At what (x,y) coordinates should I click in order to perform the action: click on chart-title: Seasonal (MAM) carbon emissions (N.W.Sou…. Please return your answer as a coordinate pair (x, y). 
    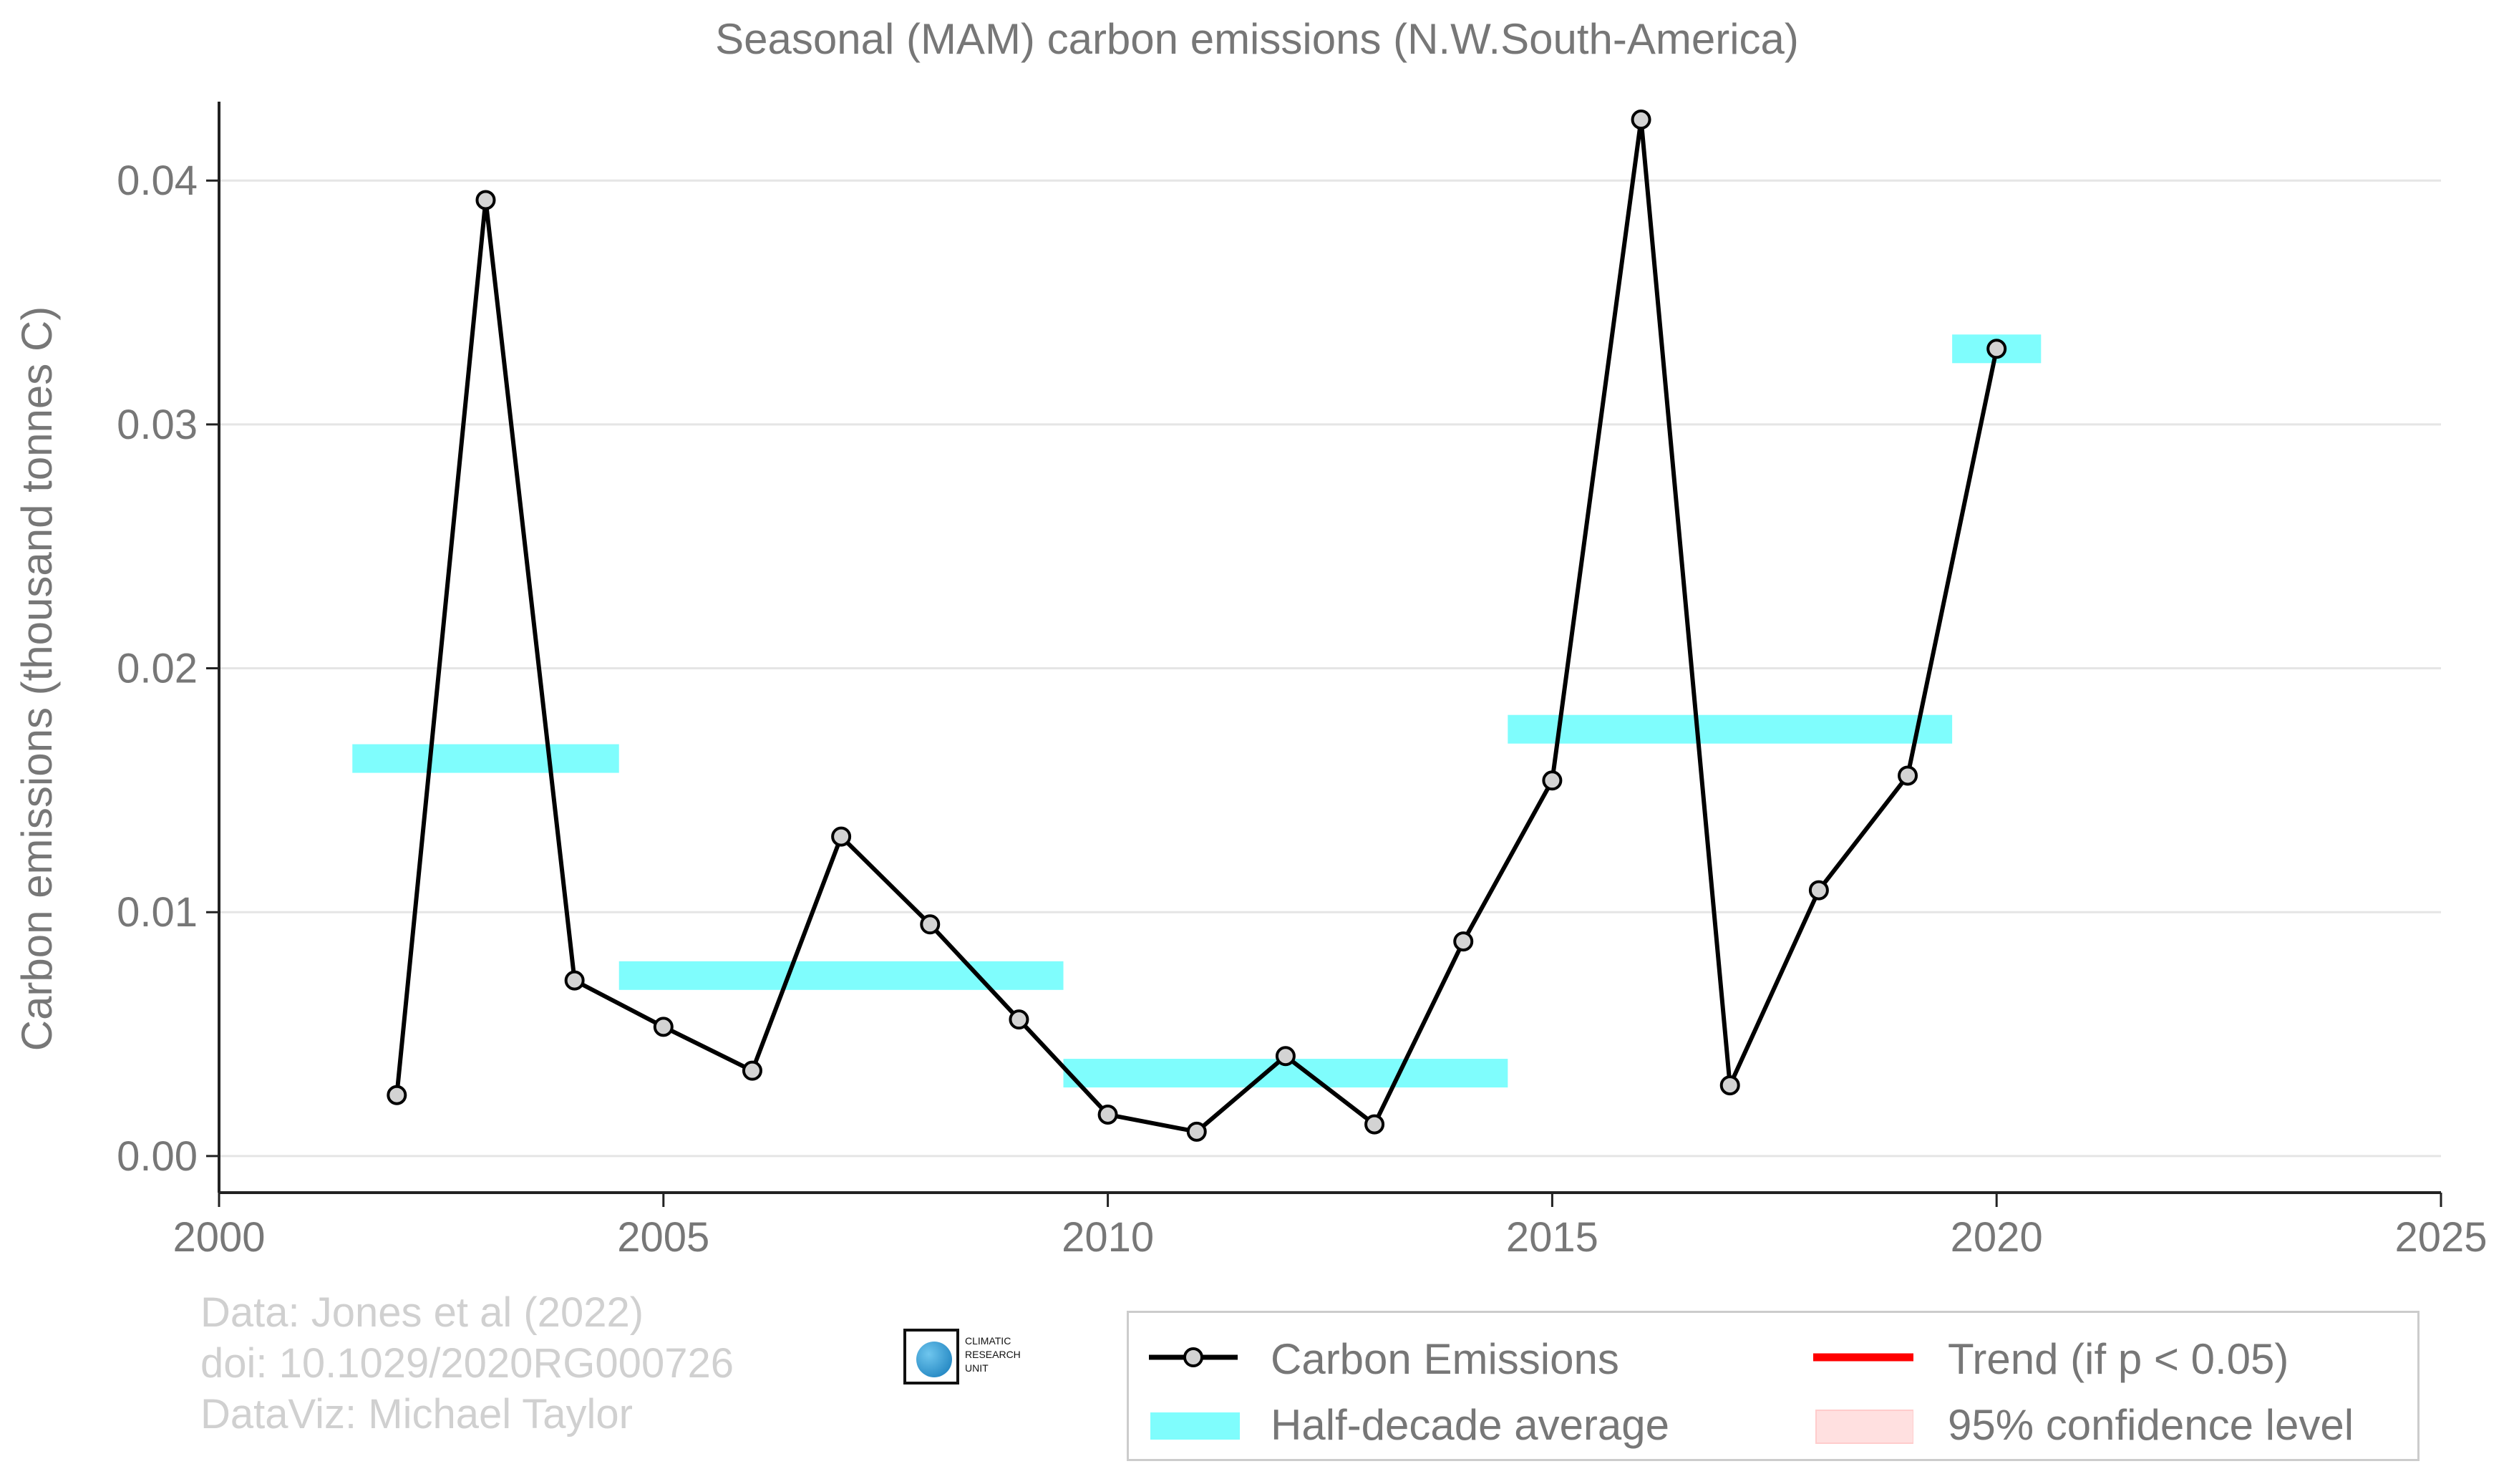
    Looking at the image, I should click on (1257, 39).